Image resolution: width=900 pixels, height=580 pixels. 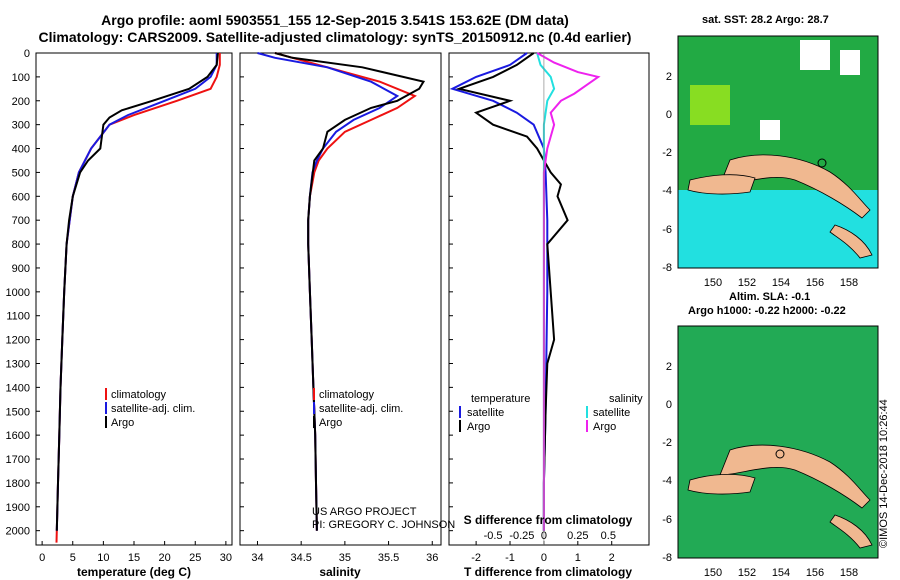 What do you see at coordinates (548, 572) in the screenshot?
I see `difference-xlabel: T difference from climatology` at bounding box center [548, 572].